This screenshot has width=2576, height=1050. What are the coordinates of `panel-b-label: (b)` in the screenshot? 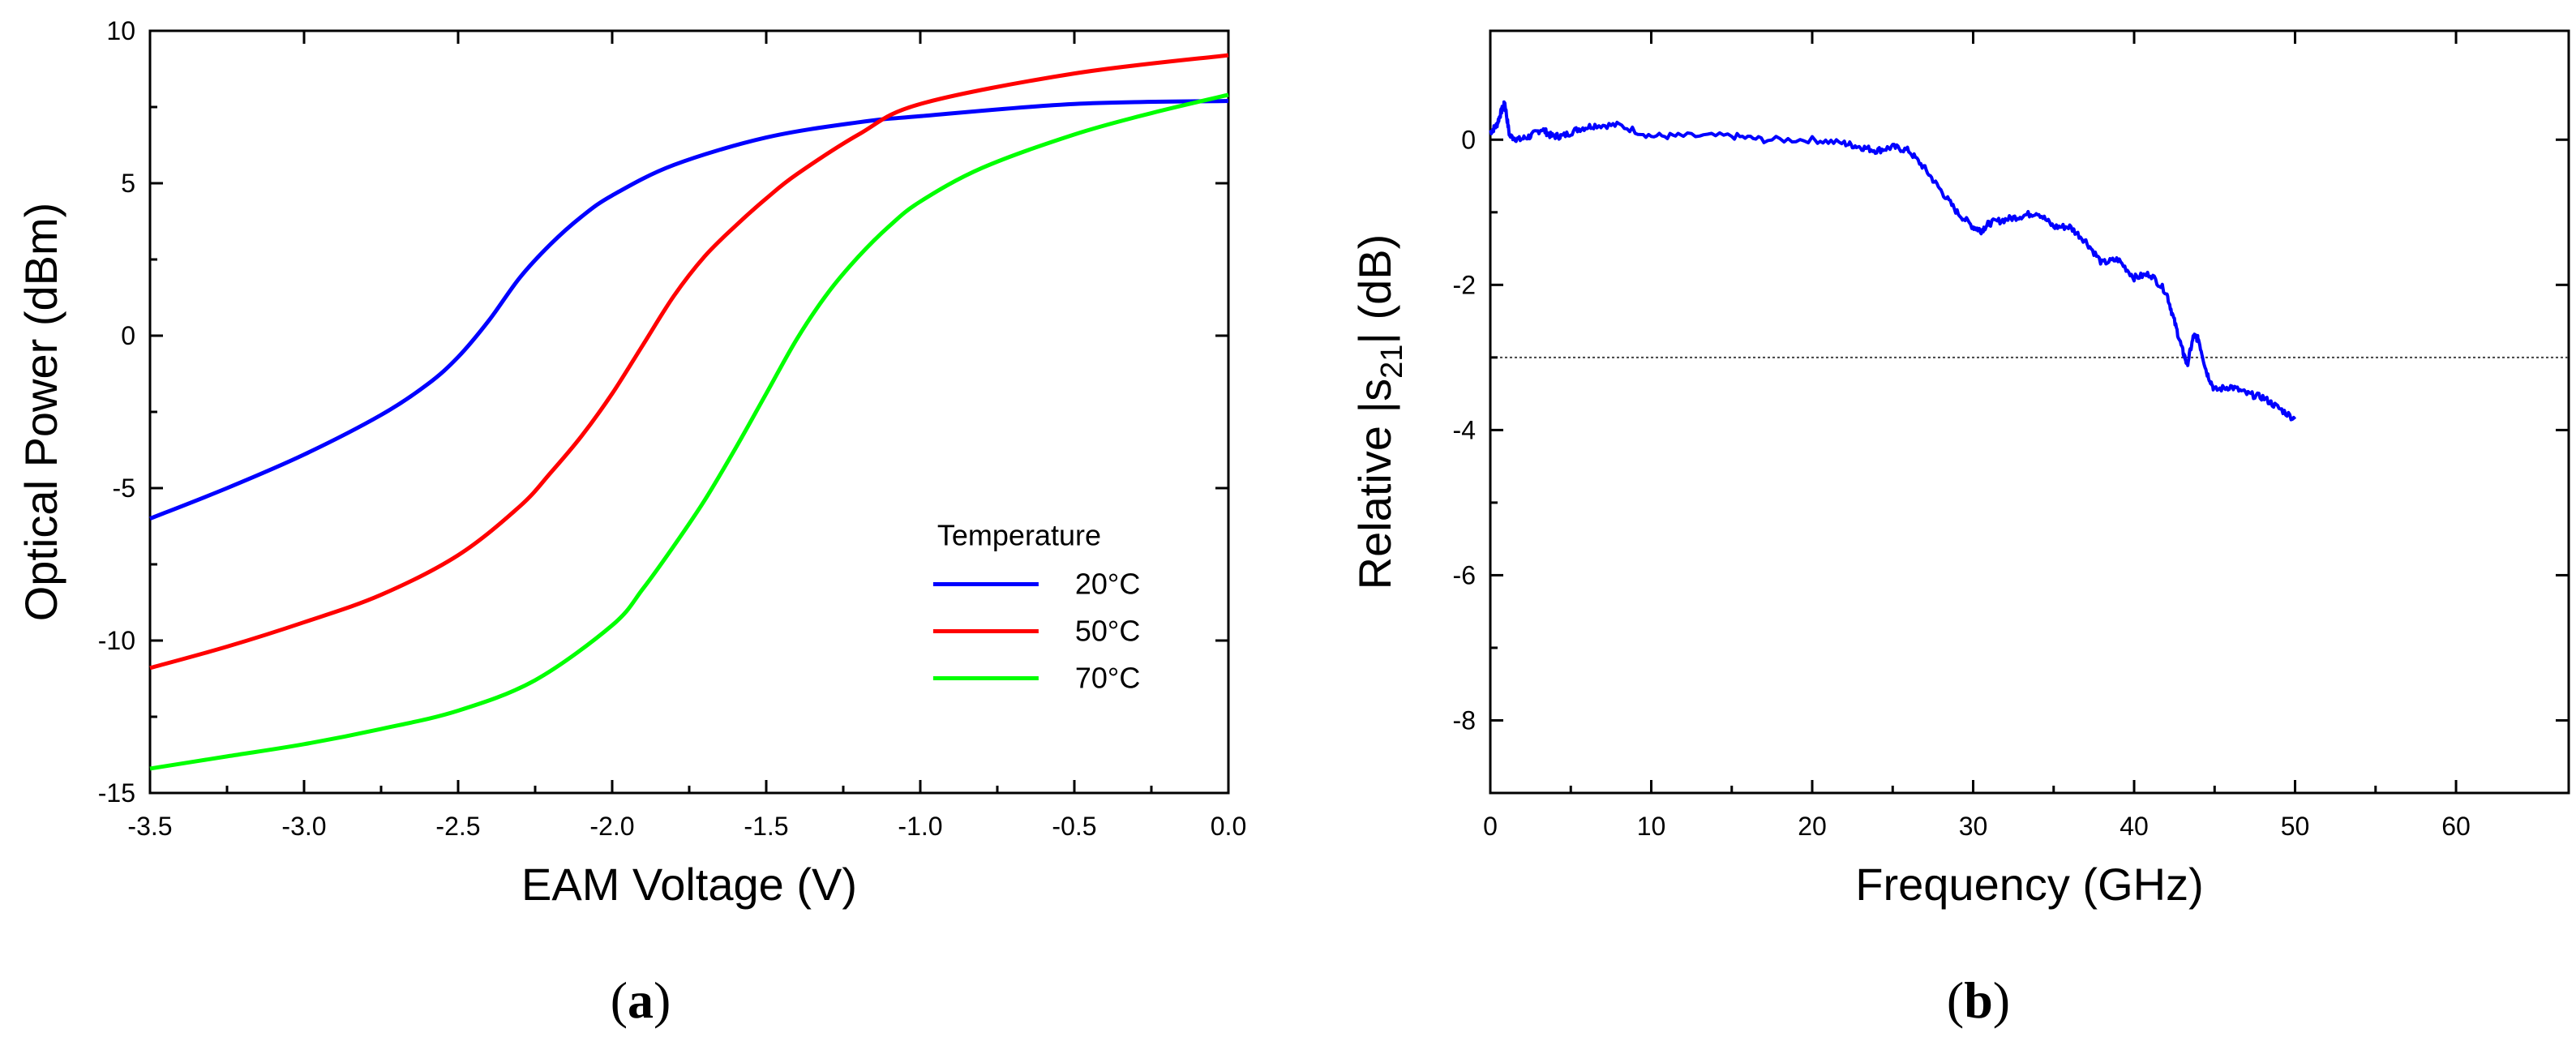 It's located at (1978, 1000).